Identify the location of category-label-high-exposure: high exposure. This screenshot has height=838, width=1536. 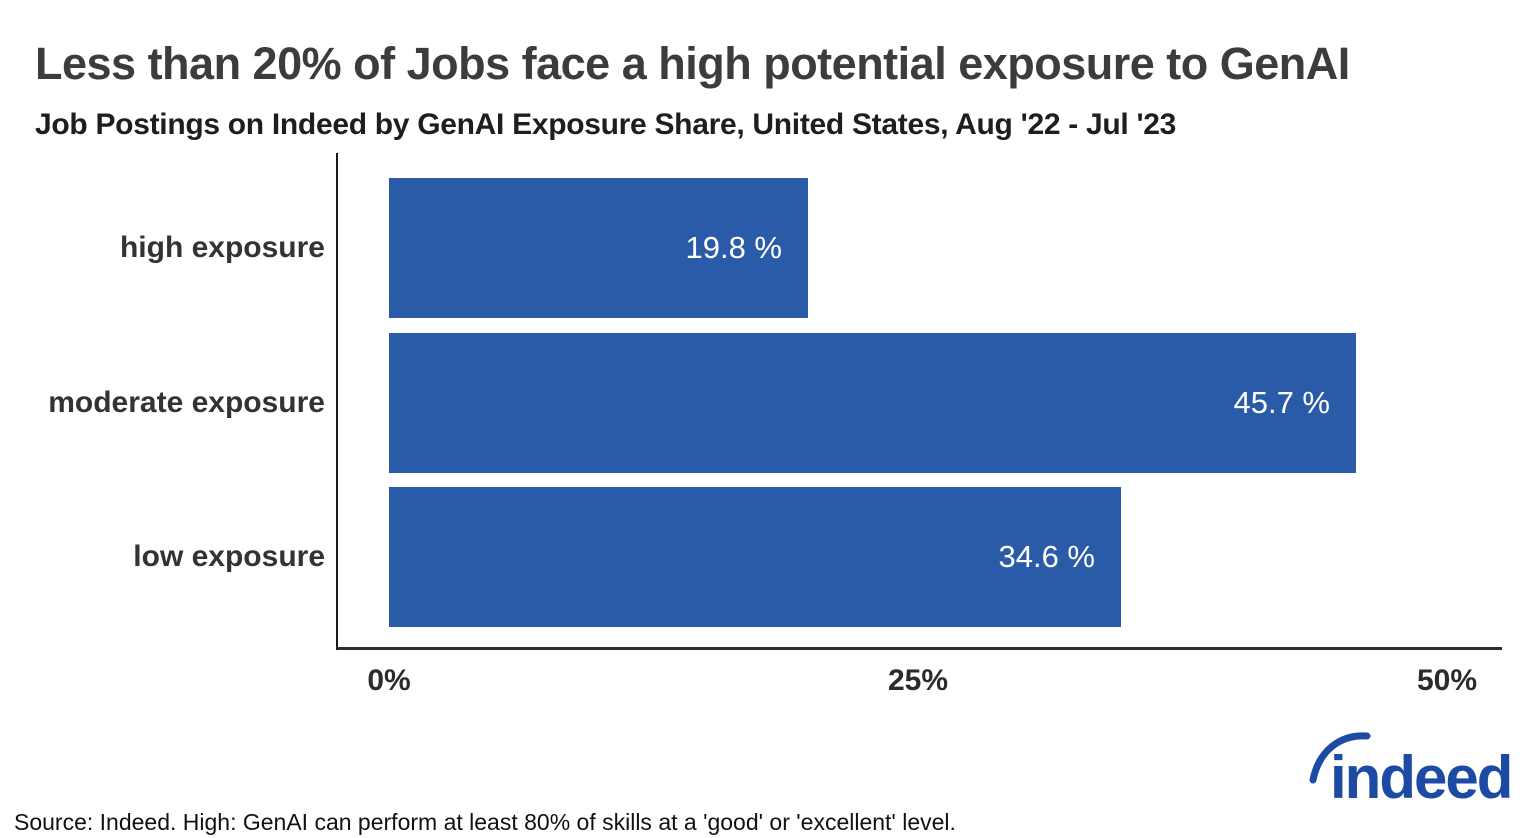
(222, 247).